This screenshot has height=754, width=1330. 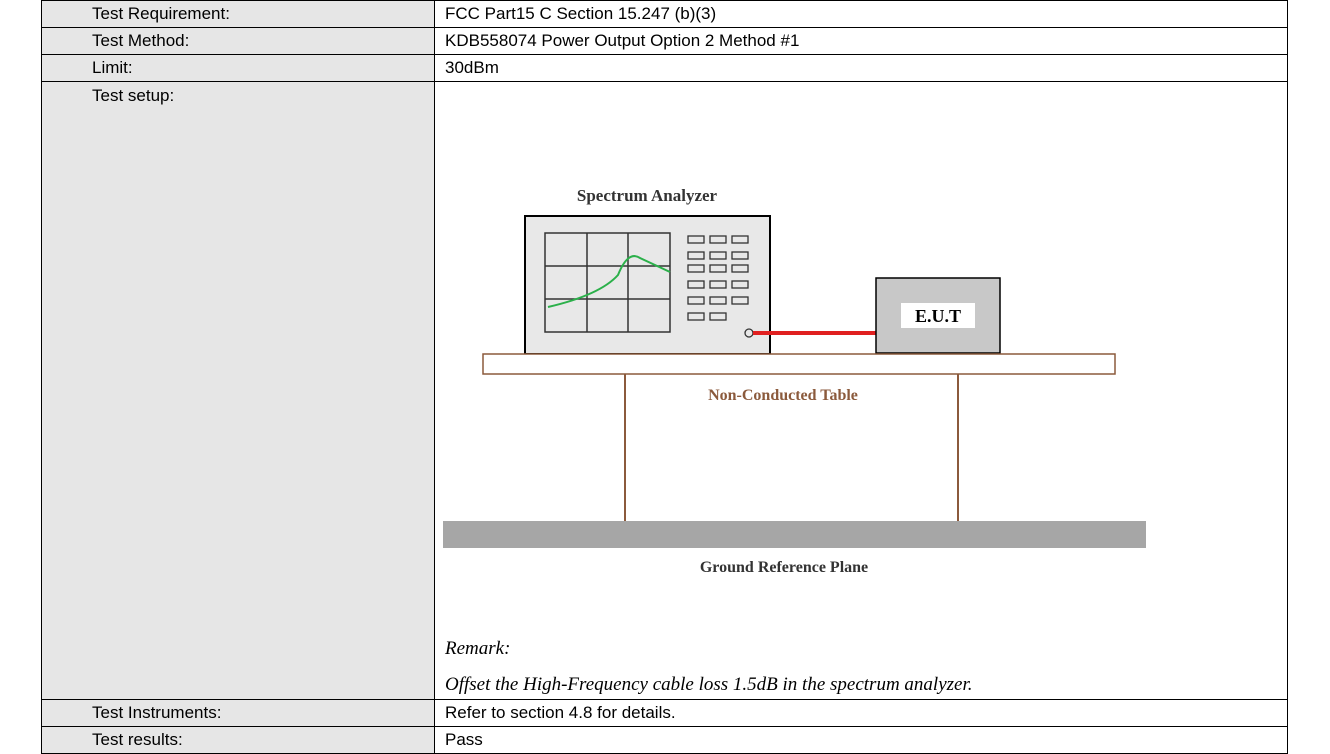 What do you see at coordinates (794, 534) in the screenshot?
I see `ground-plane` at bounding box center [794, 534].